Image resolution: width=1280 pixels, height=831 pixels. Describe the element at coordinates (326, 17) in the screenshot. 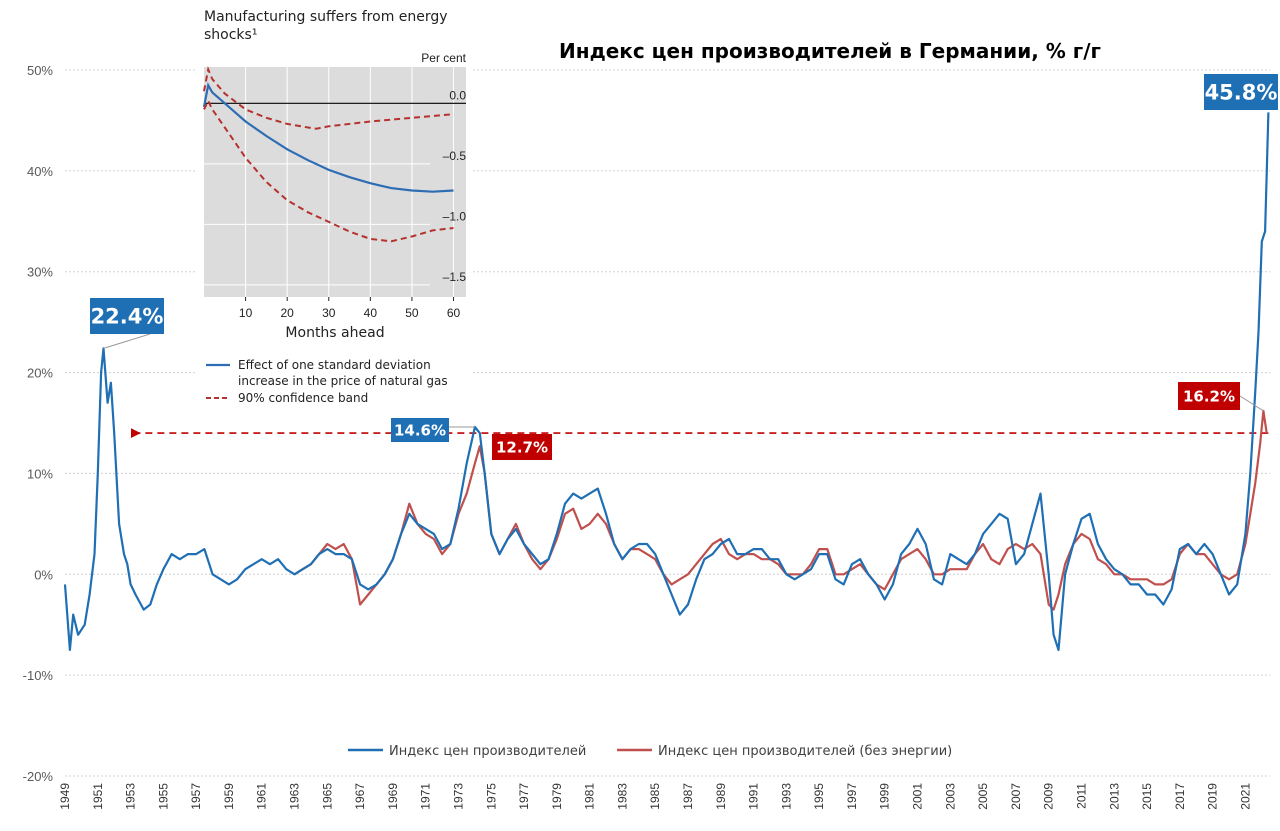

I see `inset-title-line1: Manufacturing suffers from energy` at that location.